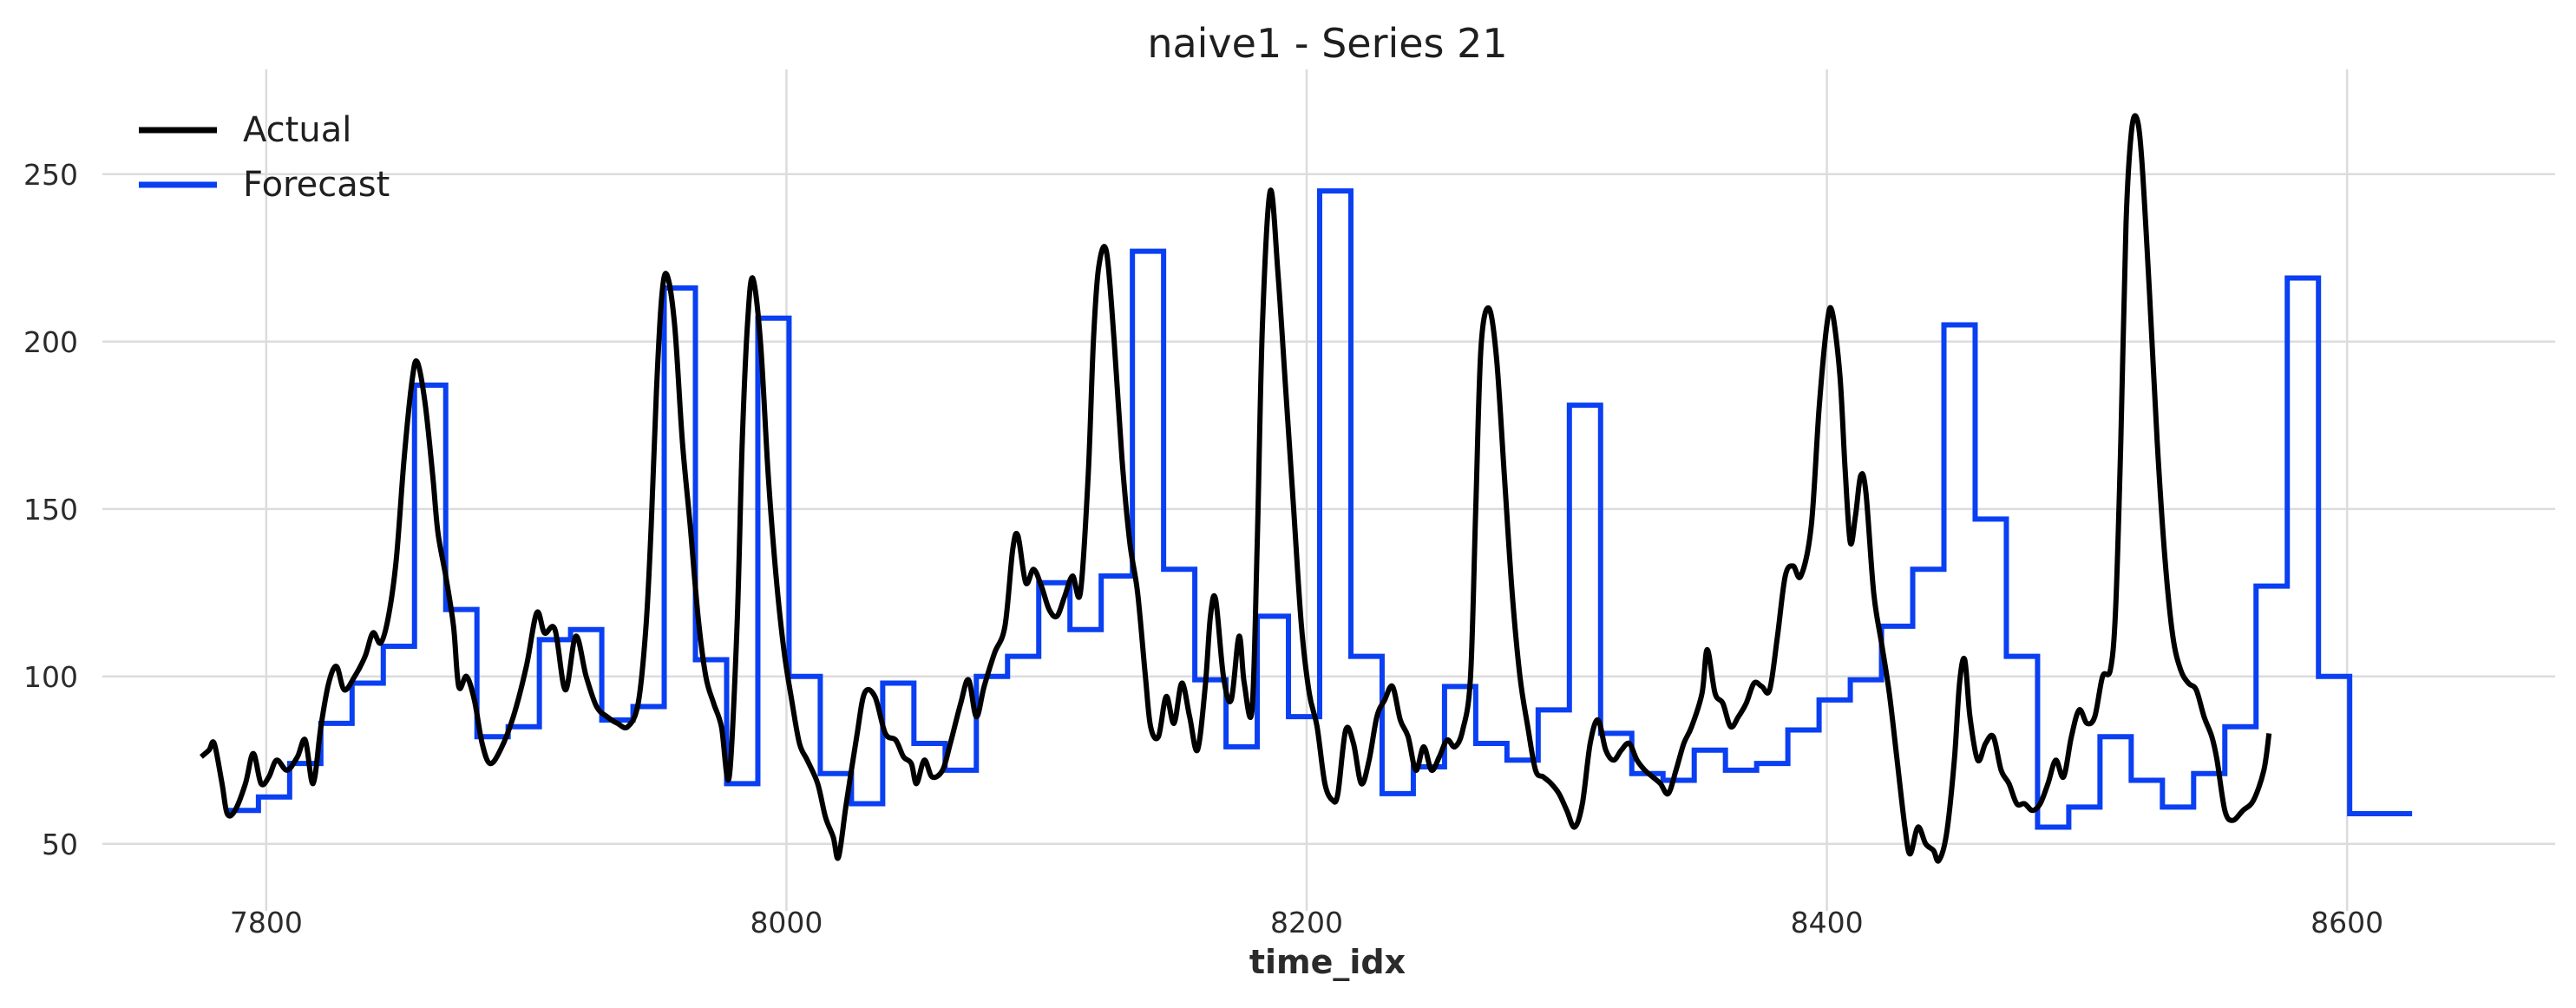  I want to click on x-tick-label: 7800, so click(266, 922).